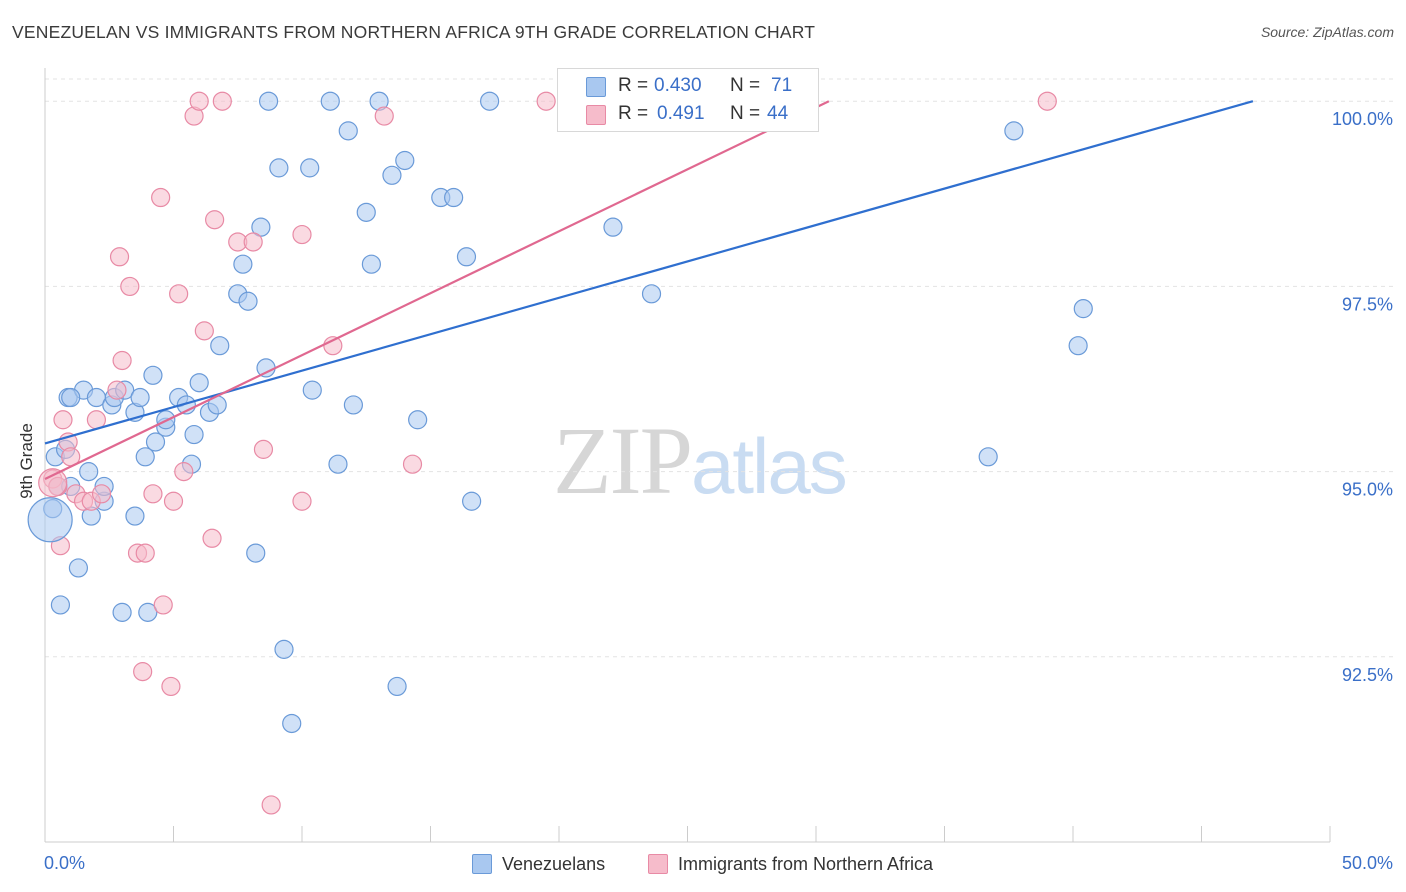 The height and width of the screenshot is (892, 1406). What do you see at coordinates (53, 483) in the screenshot?
I see `point-immigrants-large` at bounding box center [53, 483].